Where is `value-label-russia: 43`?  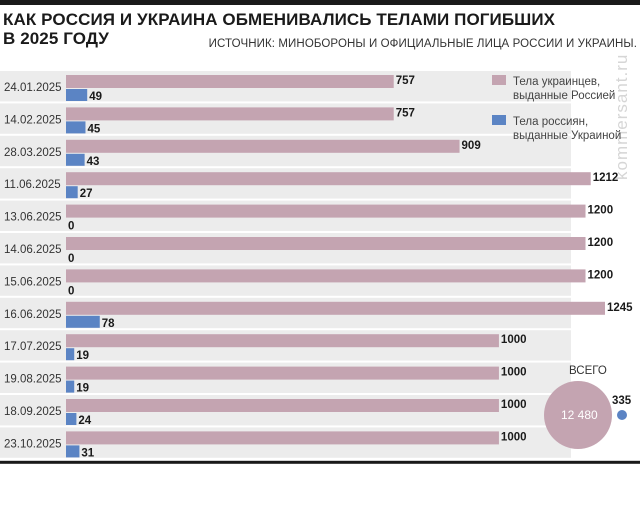
value-label-russia: 43 is located at coordinates (93, 162).